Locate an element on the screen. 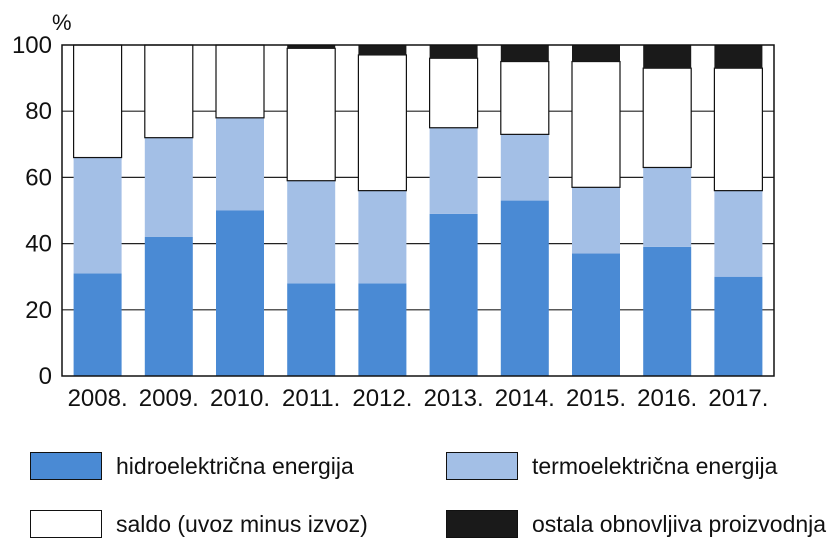  legend-item-ostala: ostala obnovljiva proizvodnja is located at coordinates (636, 524).